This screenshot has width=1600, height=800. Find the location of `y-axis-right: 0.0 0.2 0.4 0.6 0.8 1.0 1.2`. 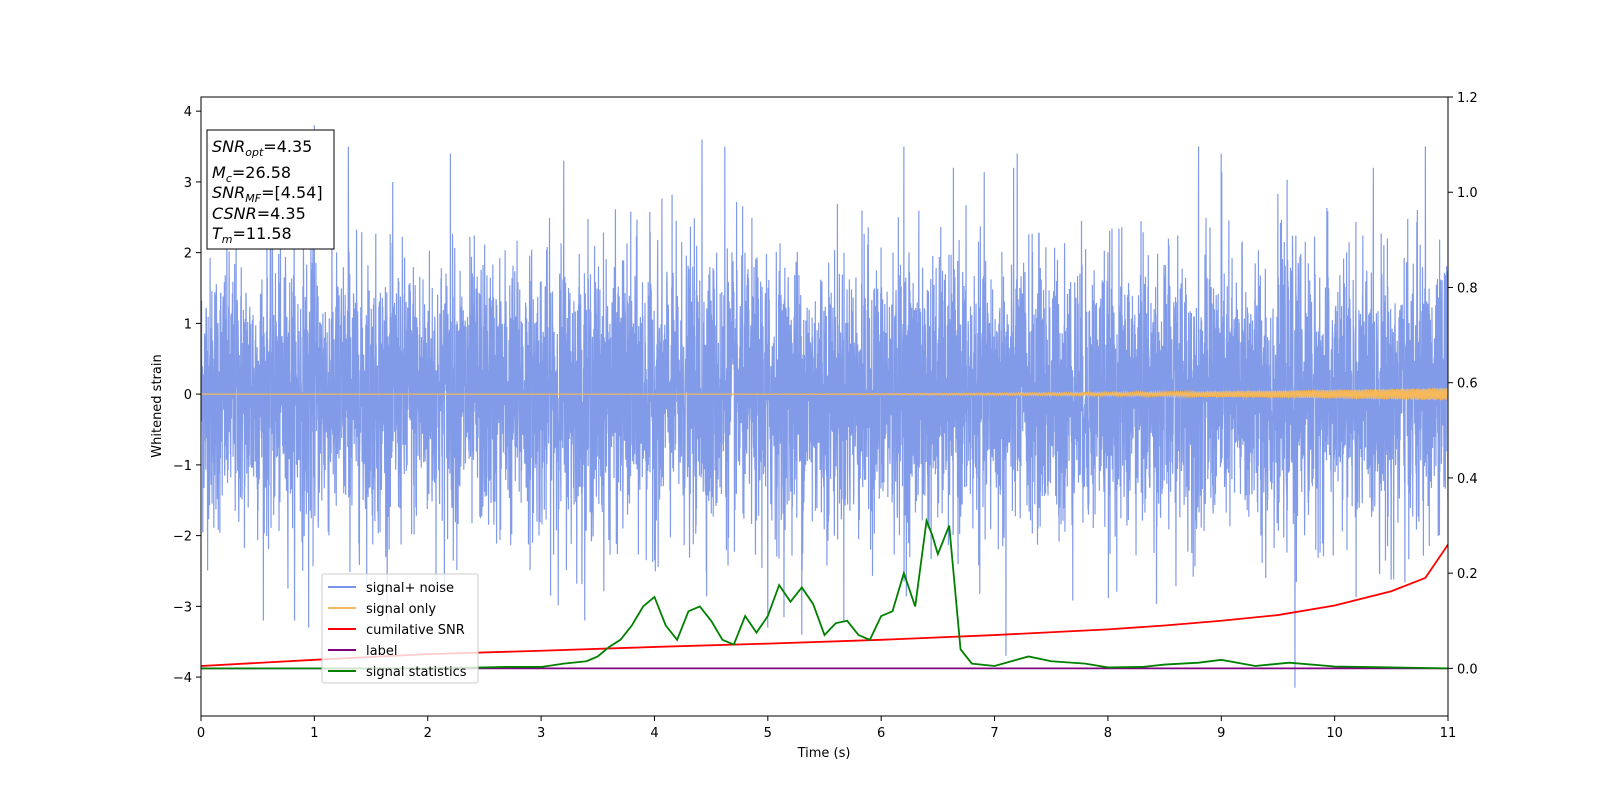

y-axis-right: 0.0 0.2 0.4 0.6 0.8 1.0 1.2 is located at coordinates (1463, 384).